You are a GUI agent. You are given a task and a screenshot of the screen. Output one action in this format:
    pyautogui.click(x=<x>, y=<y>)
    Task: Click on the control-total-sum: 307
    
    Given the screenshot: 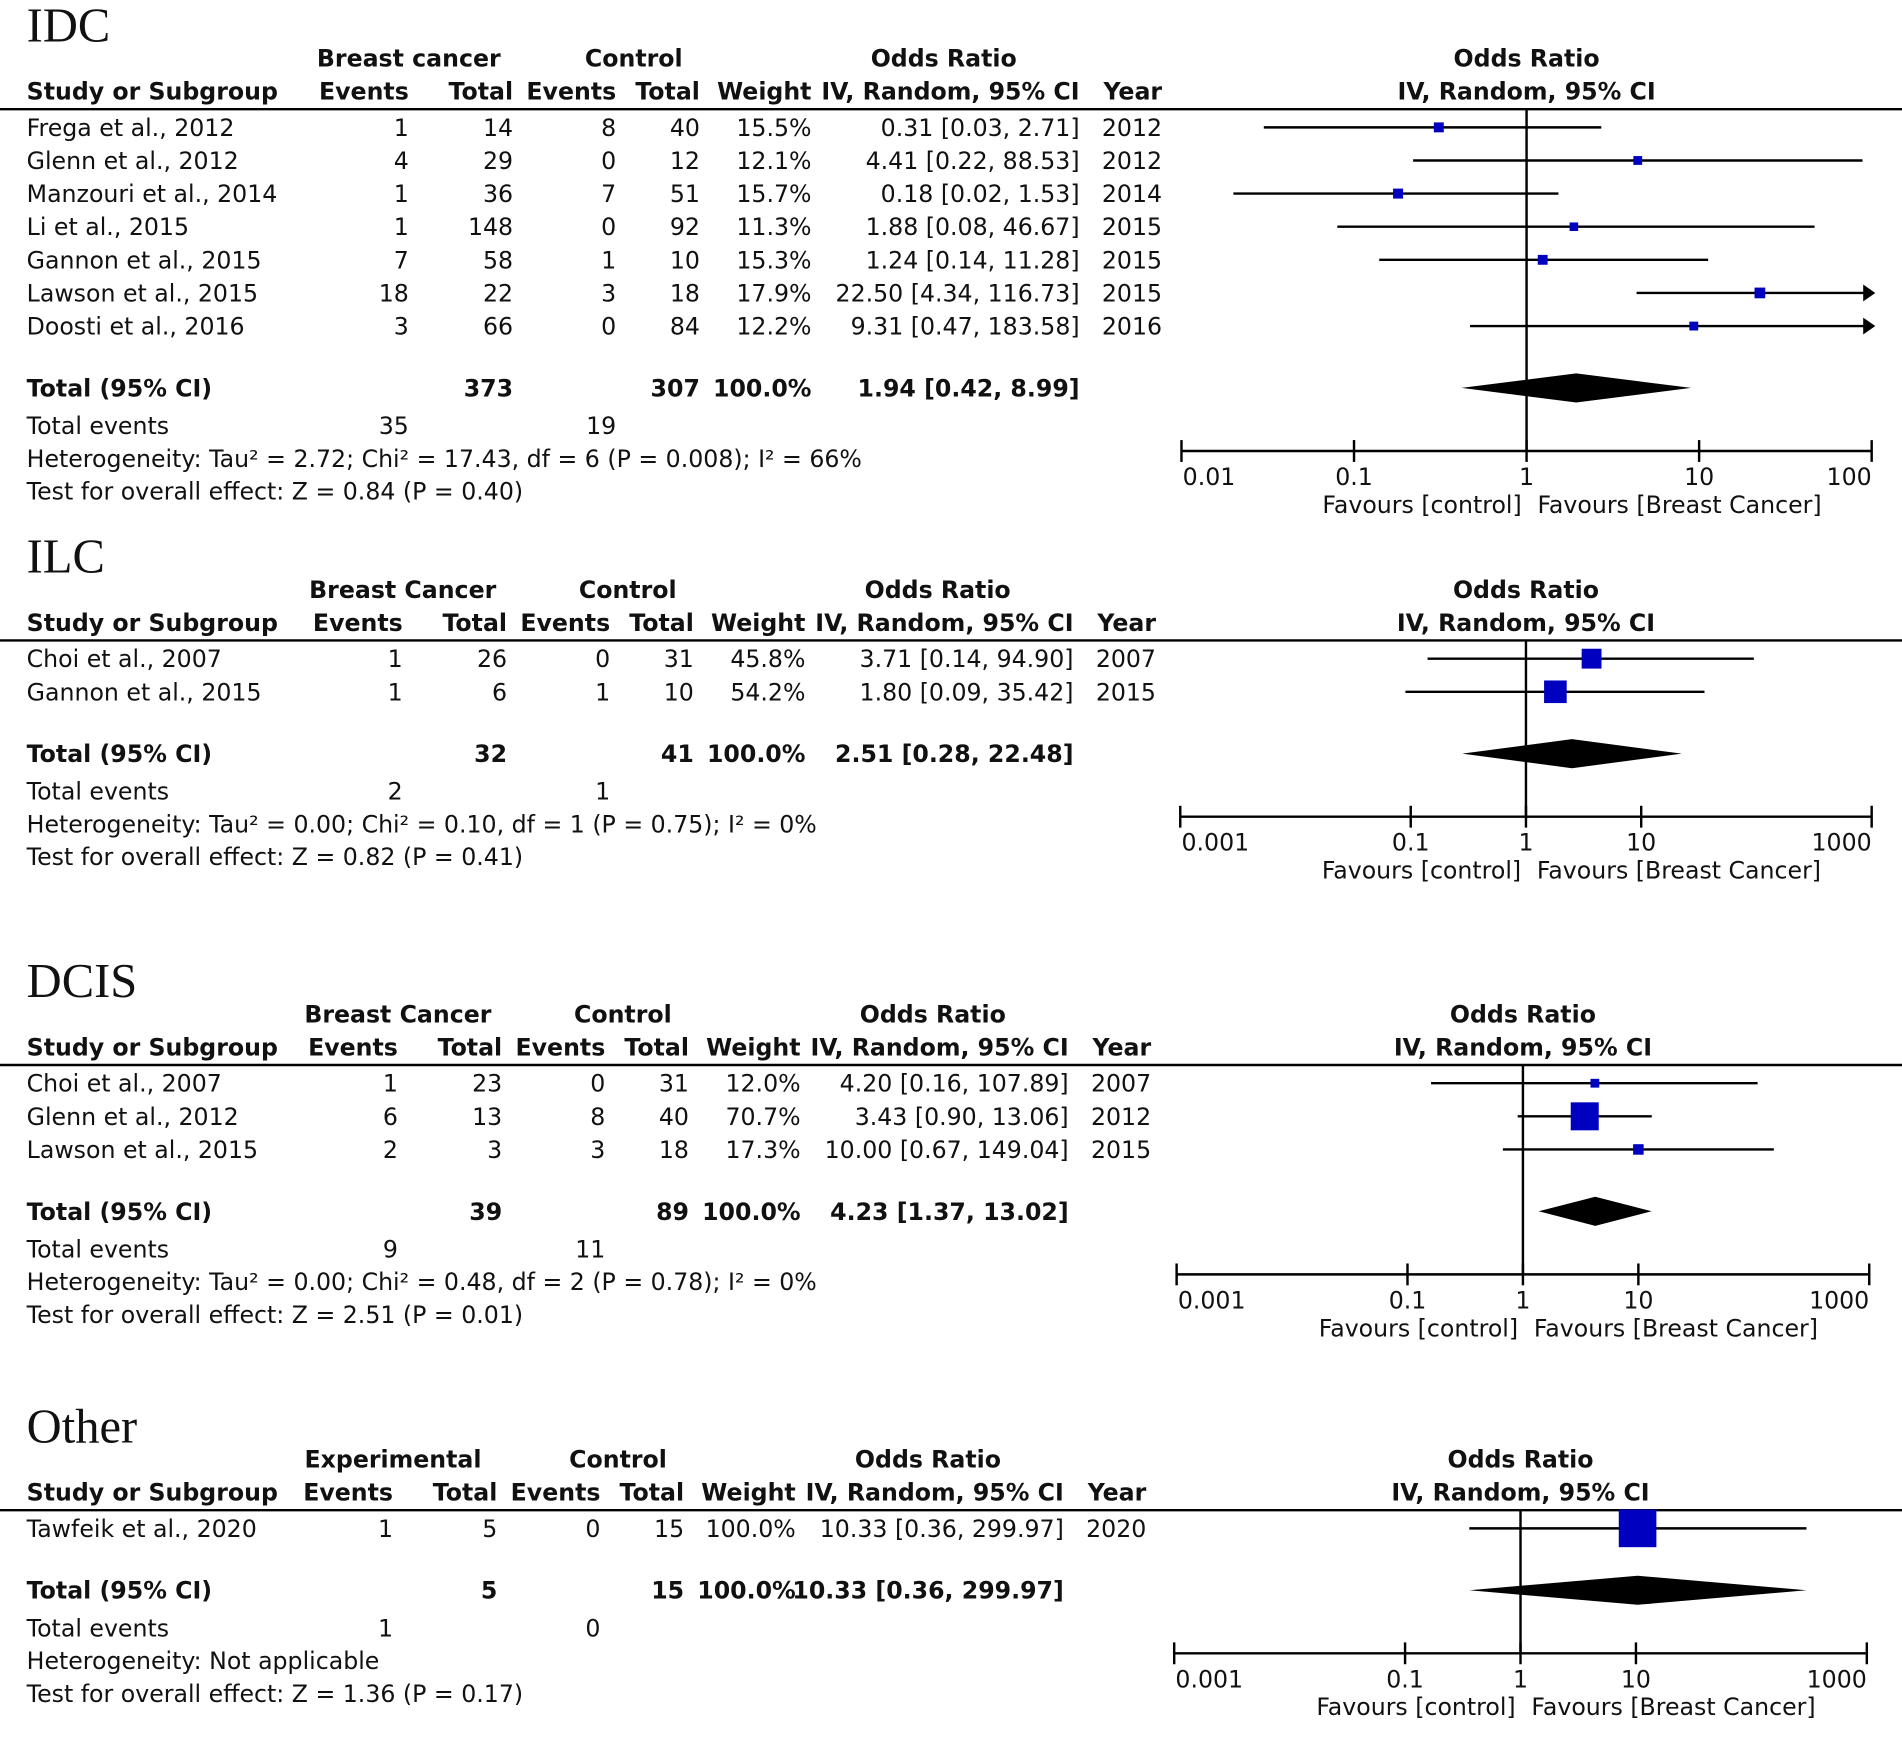 What is the action you would take?
    pyautogui.click(x=675, y=388)
    